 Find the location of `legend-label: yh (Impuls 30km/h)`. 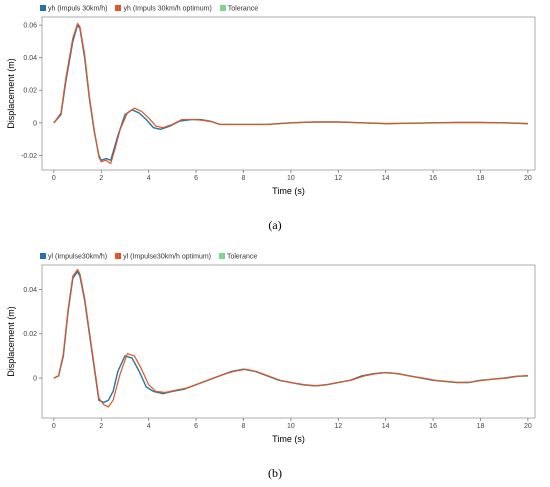

legend-label: yh (Impuls 30km/h) is located at coordinates (78, 9).